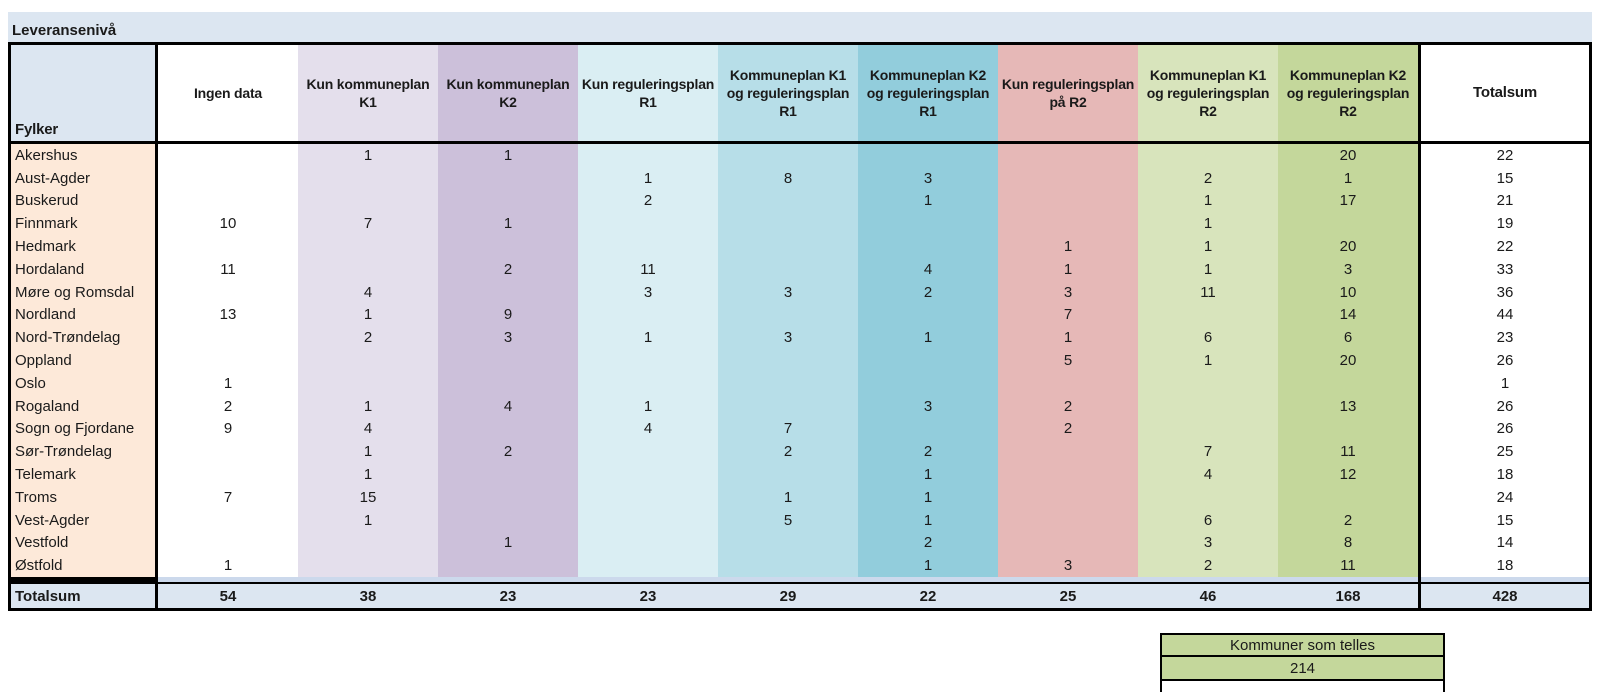 The height and width of the screenshot is (695, 1600). I want to click on row-total-cell: 14, so click(1503, 543).